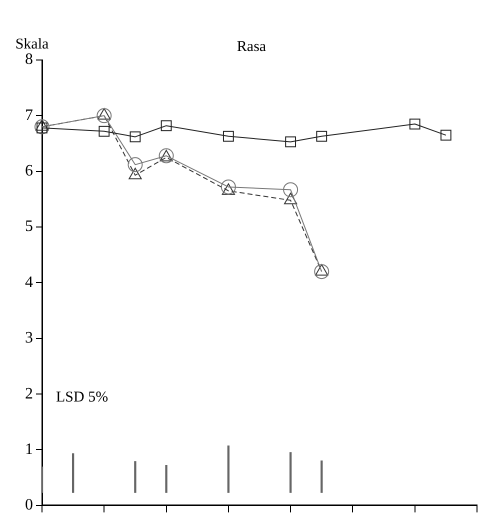 Image resolution: width=493 pixels, height=526 pixels. Describe the element at coordinates (29, 282) in the screenshot. I see `y-tick-label: 4` at that location.